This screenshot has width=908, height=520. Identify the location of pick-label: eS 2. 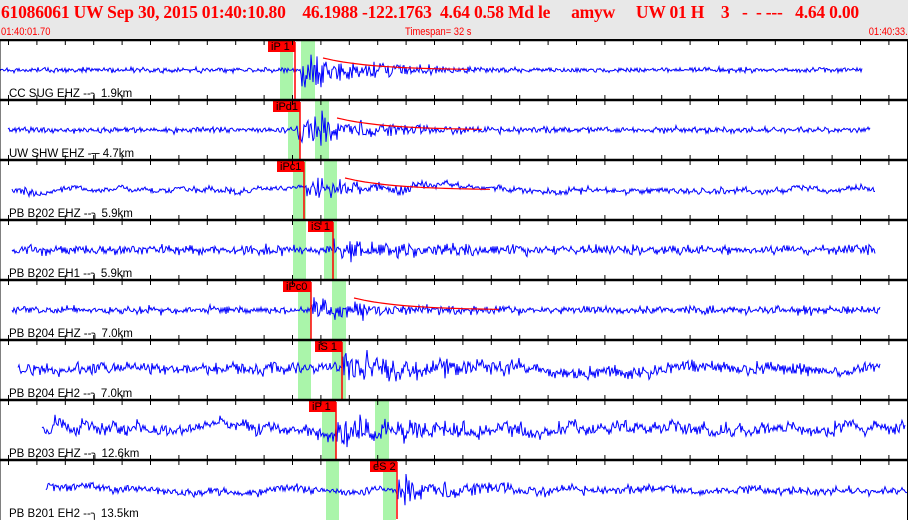
(384, 467).